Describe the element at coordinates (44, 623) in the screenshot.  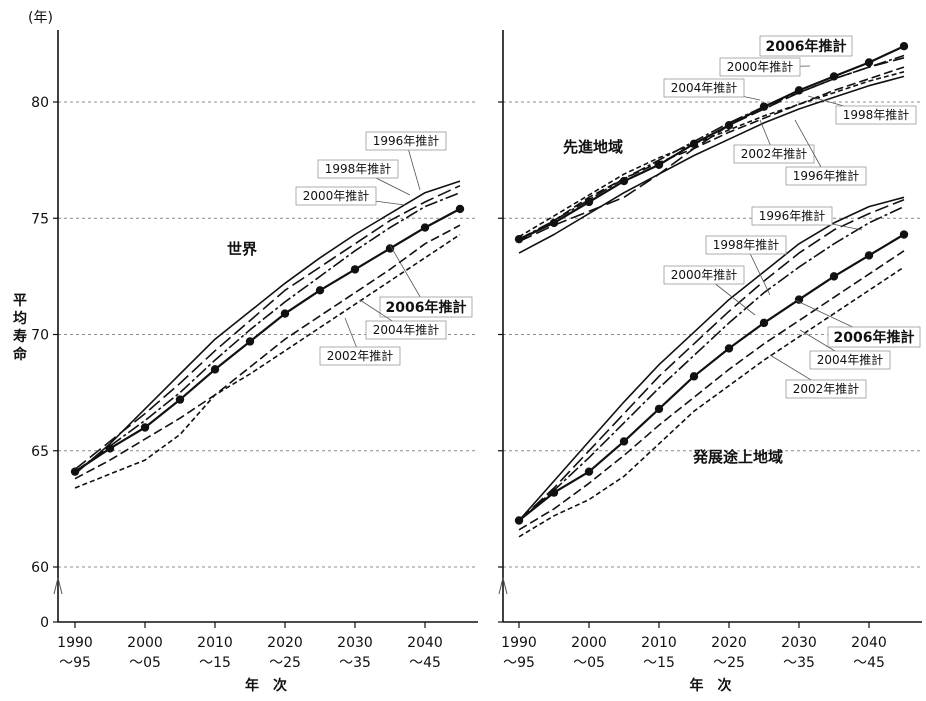
I see `y-tick-label: 0` at that location.